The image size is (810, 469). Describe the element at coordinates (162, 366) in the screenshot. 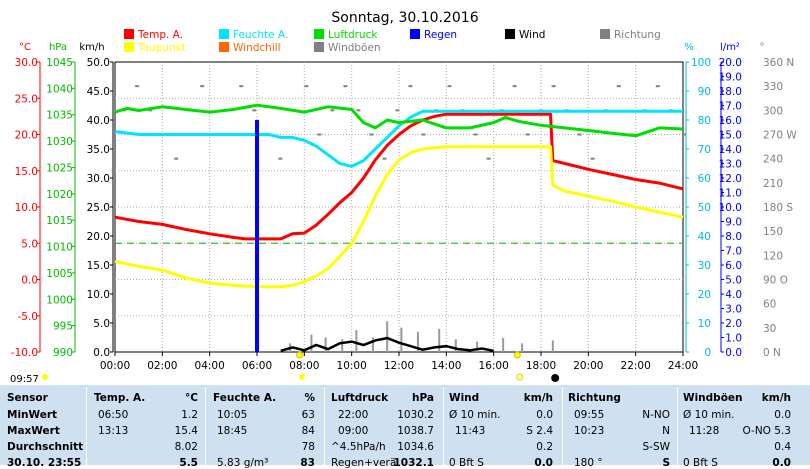

I see `x-tick-label: 02:00` at that location.